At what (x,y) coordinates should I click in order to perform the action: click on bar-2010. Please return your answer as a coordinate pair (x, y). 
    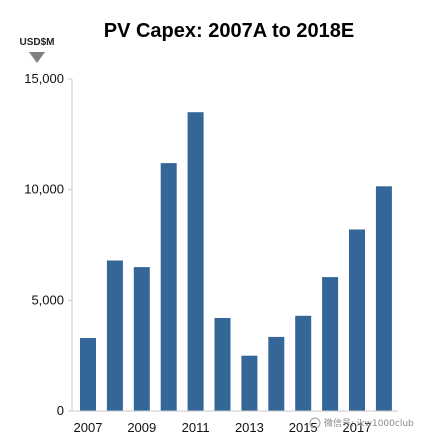
    Looking at the image, I should click on (168, 287).